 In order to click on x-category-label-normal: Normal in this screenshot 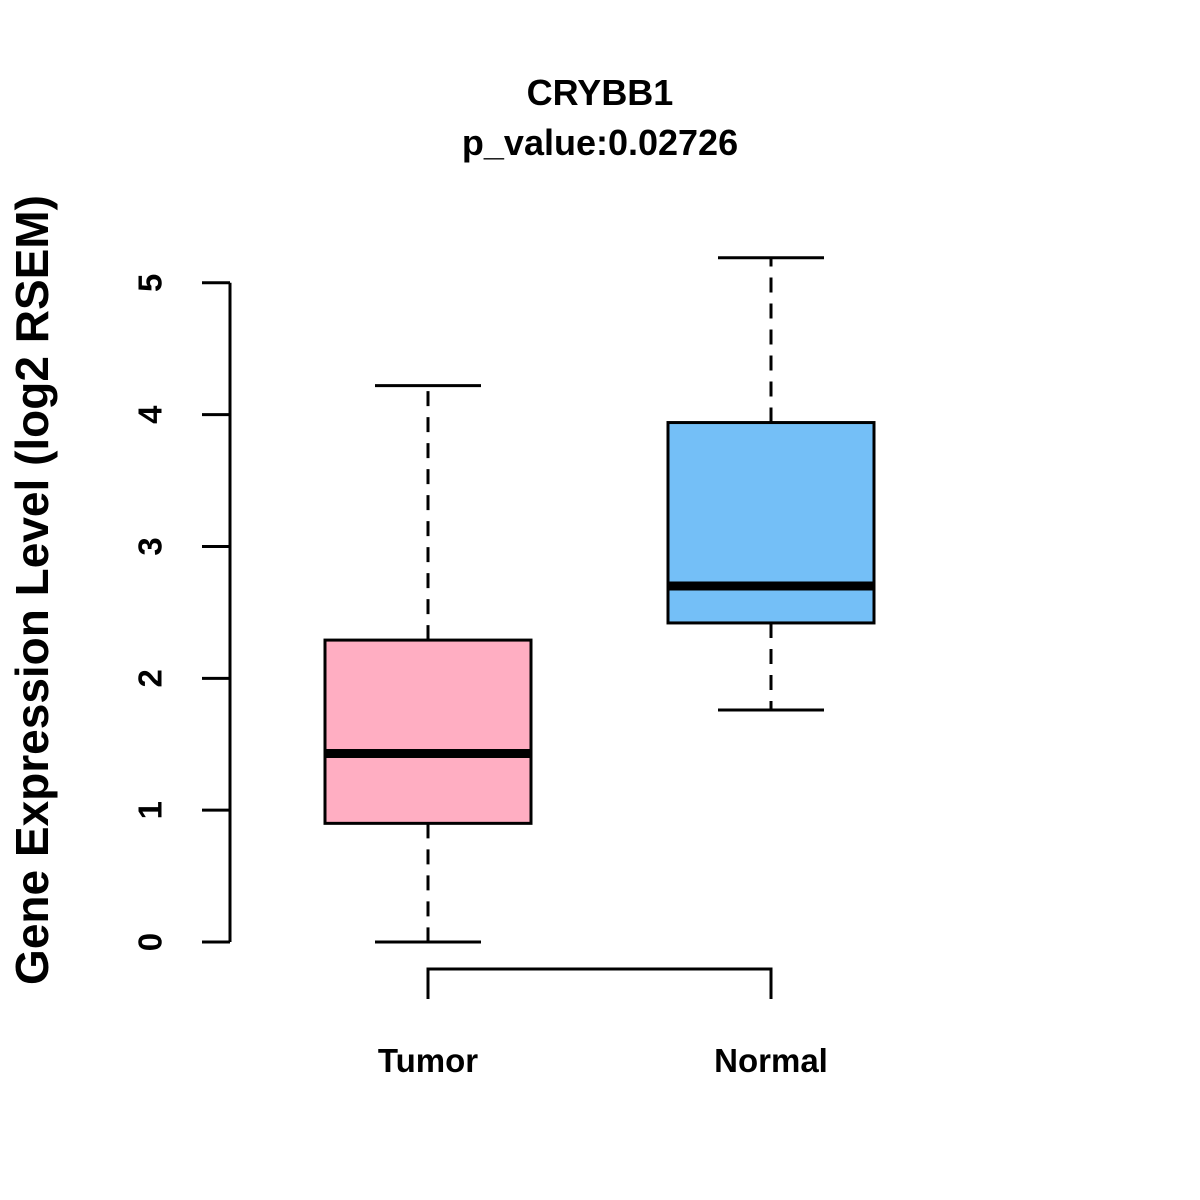, I will do `click(771, 1060)`.